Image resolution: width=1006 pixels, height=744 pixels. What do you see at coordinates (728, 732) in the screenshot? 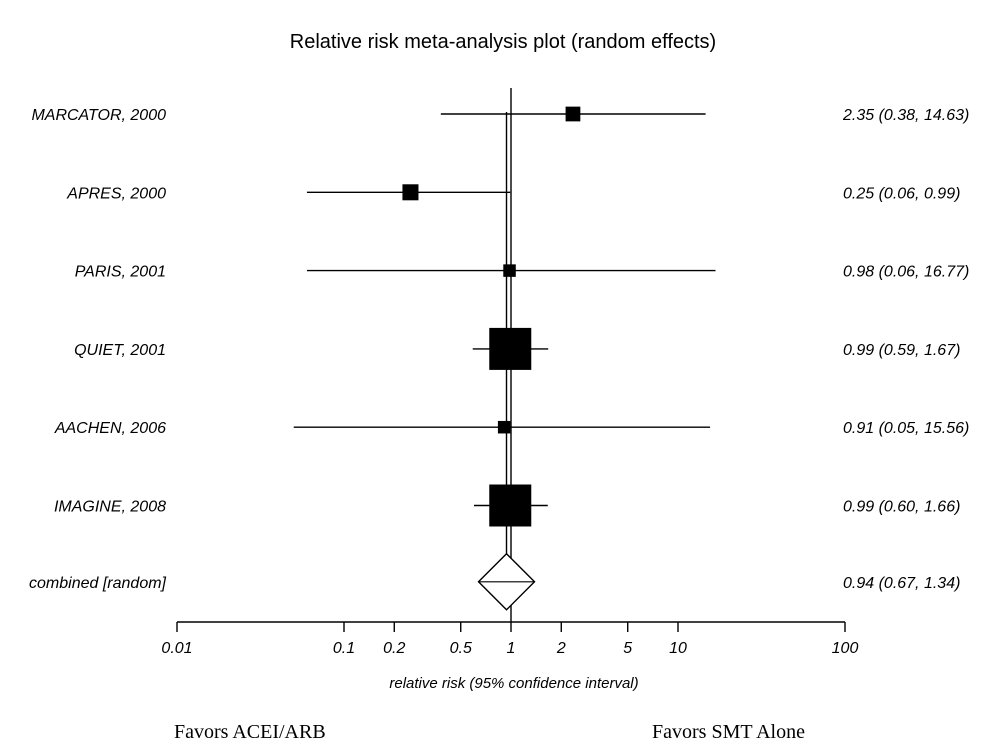
I see `favors-right-label: Favors SMT Alone` at bounding box center [728, 732].